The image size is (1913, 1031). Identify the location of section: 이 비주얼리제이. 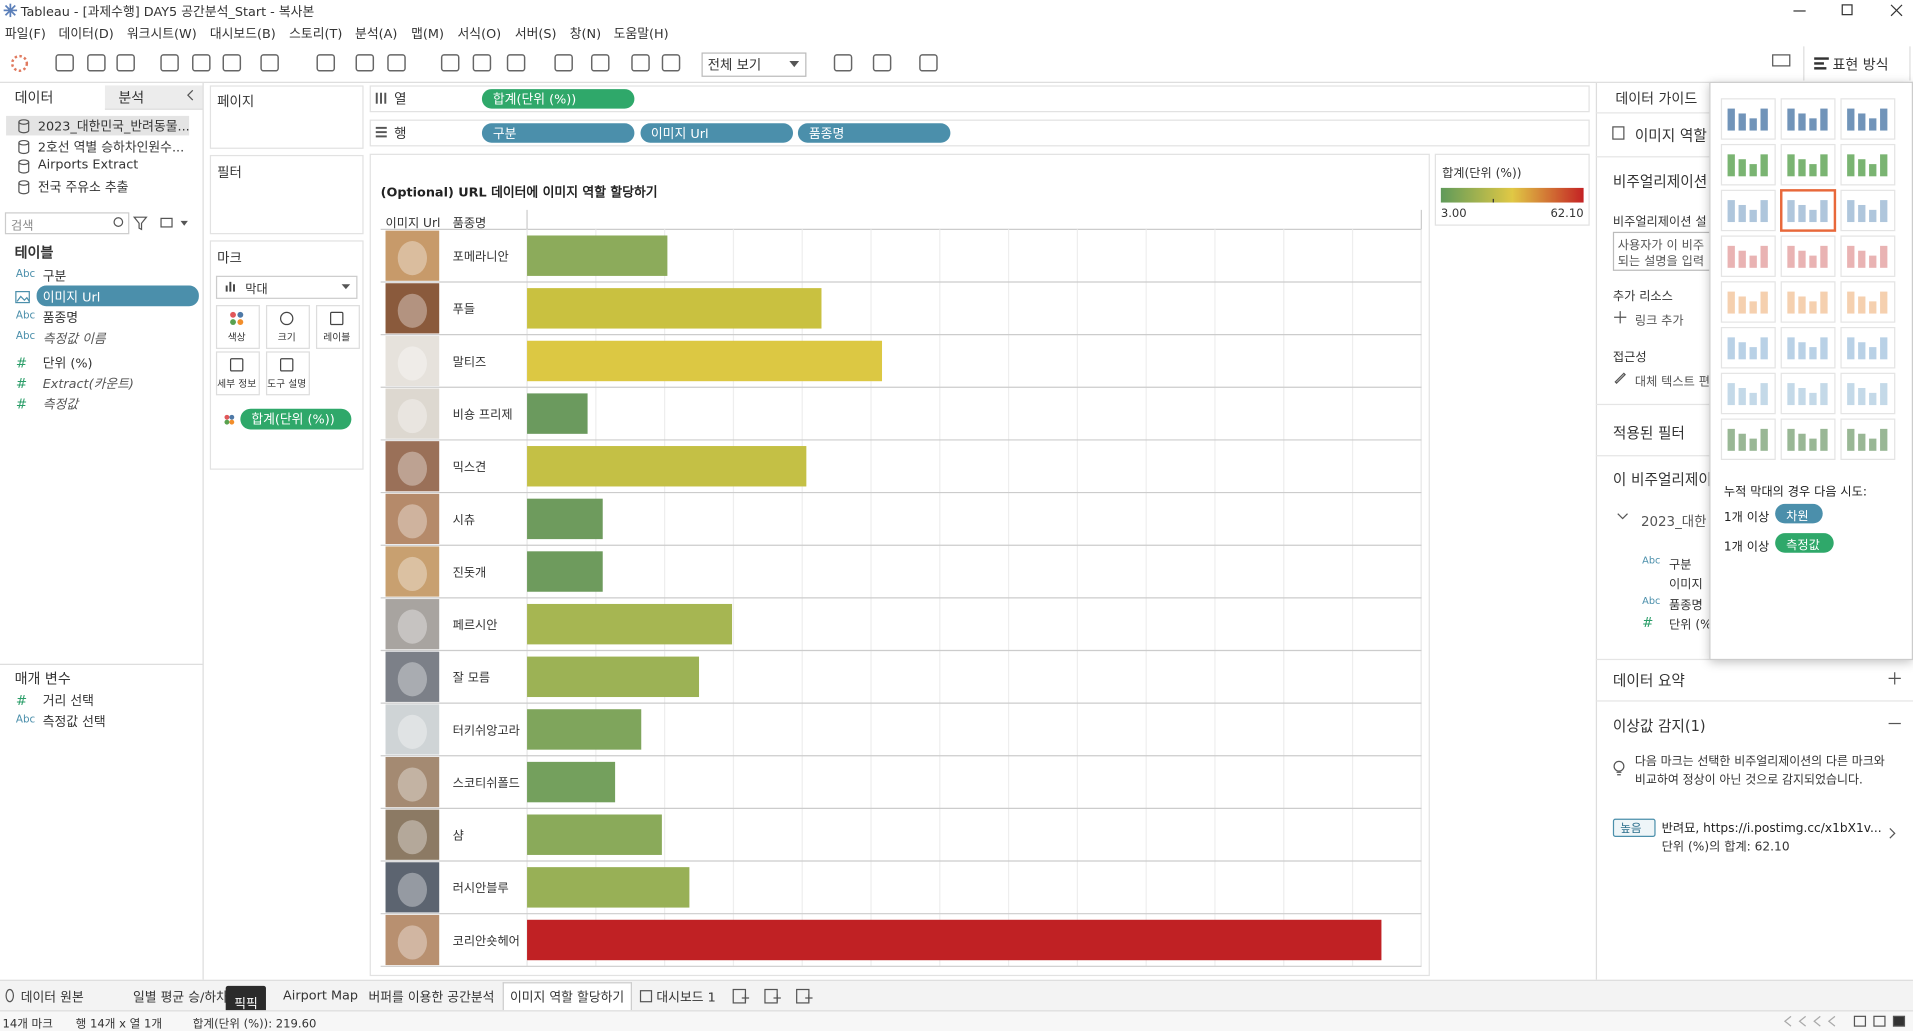
(1662, 479).